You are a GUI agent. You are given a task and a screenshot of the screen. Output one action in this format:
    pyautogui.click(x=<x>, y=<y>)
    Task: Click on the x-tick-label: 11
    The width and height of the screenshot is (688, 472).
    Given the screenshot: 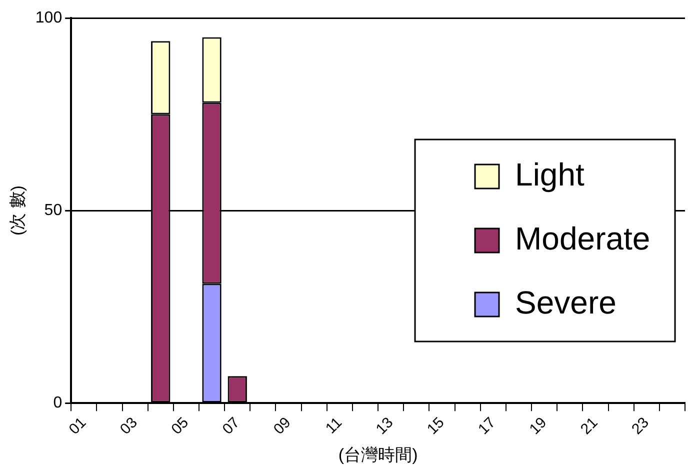 What is the action you would take?
    pyautogui.click(x=334, y=426)
    